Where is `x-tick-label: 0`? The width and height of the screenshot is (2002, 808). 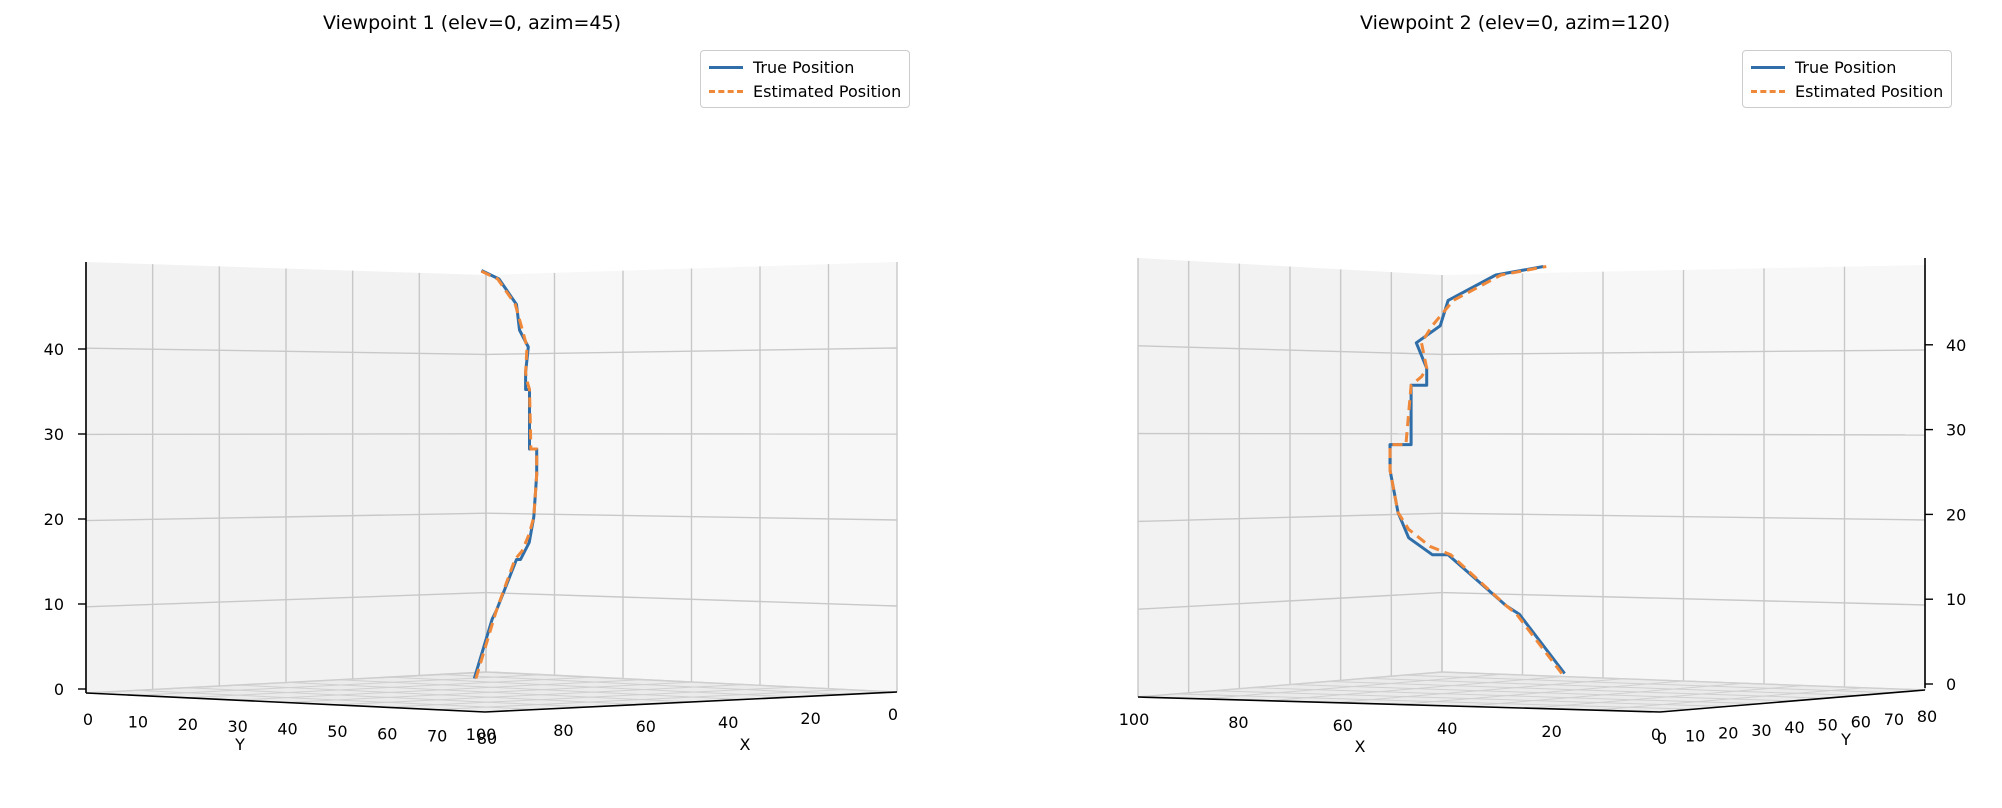
x-tick-label: 0 is located at coordinates (893, 714).